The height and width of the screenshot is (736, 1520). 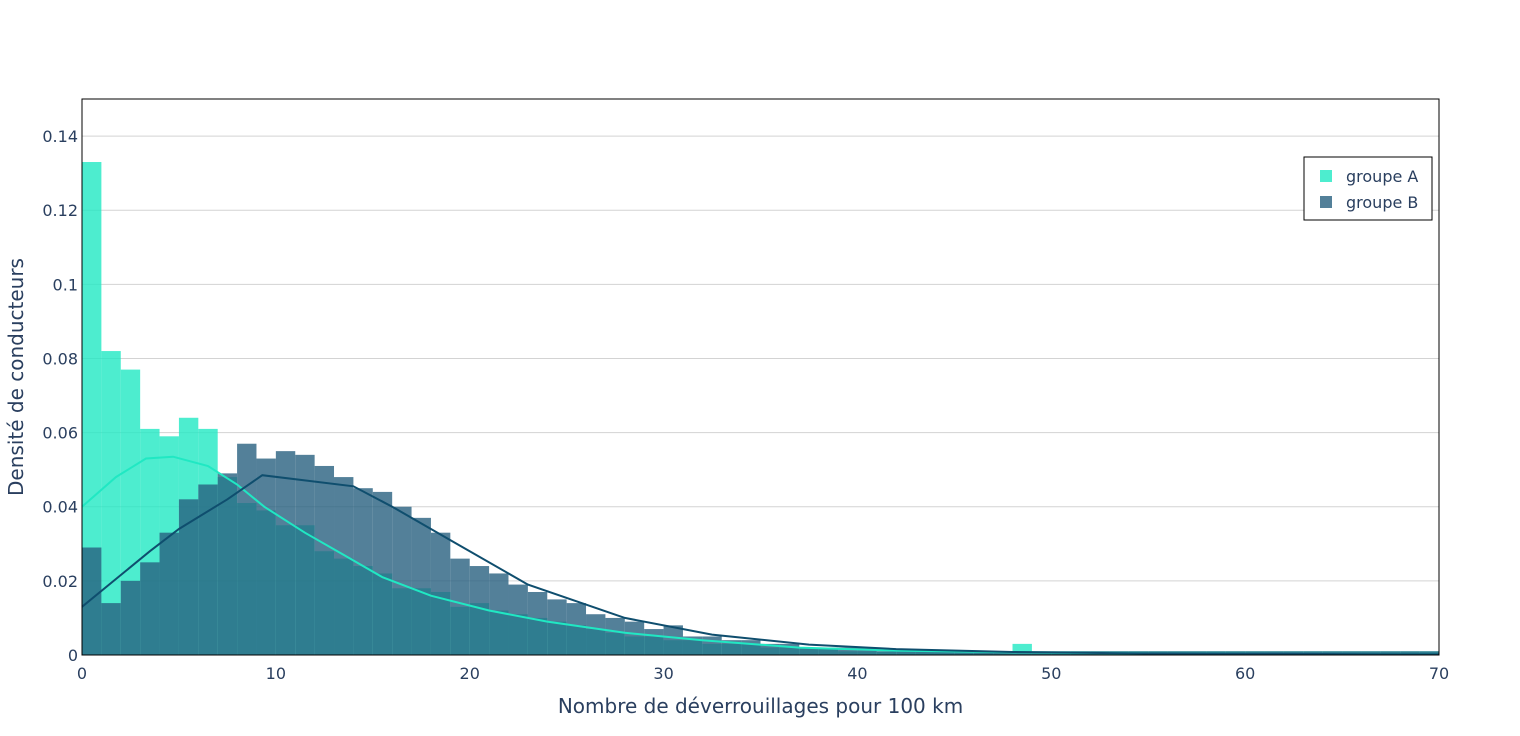 What do you see at coordinates (1439, 673) in the screenshot?
I see `x-tick-label: 70` at bounding box center [1439, 673].